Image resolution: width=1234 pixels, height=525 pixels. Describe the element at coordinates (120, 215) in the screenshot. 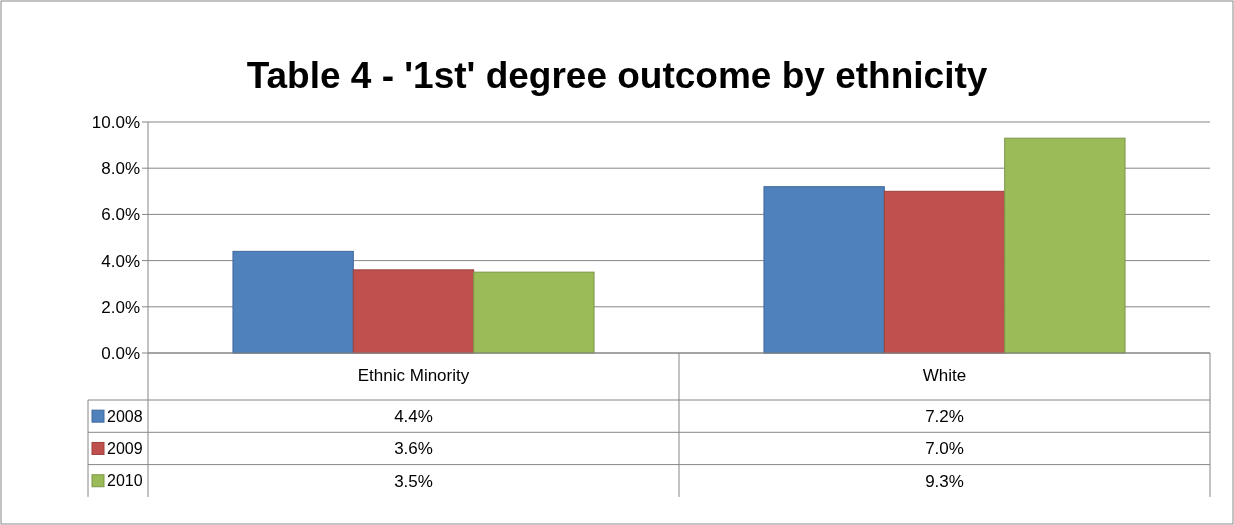

I see `y-tick-label: 6.0%` at that location.